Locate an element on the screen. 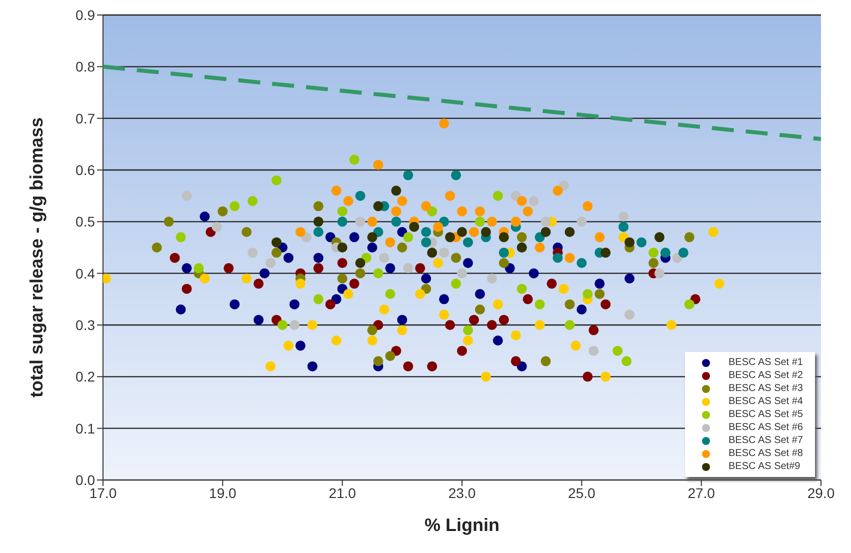 The image size is (851, 553). y-tick-label: 0.4 is located at coordinates (86, 273).